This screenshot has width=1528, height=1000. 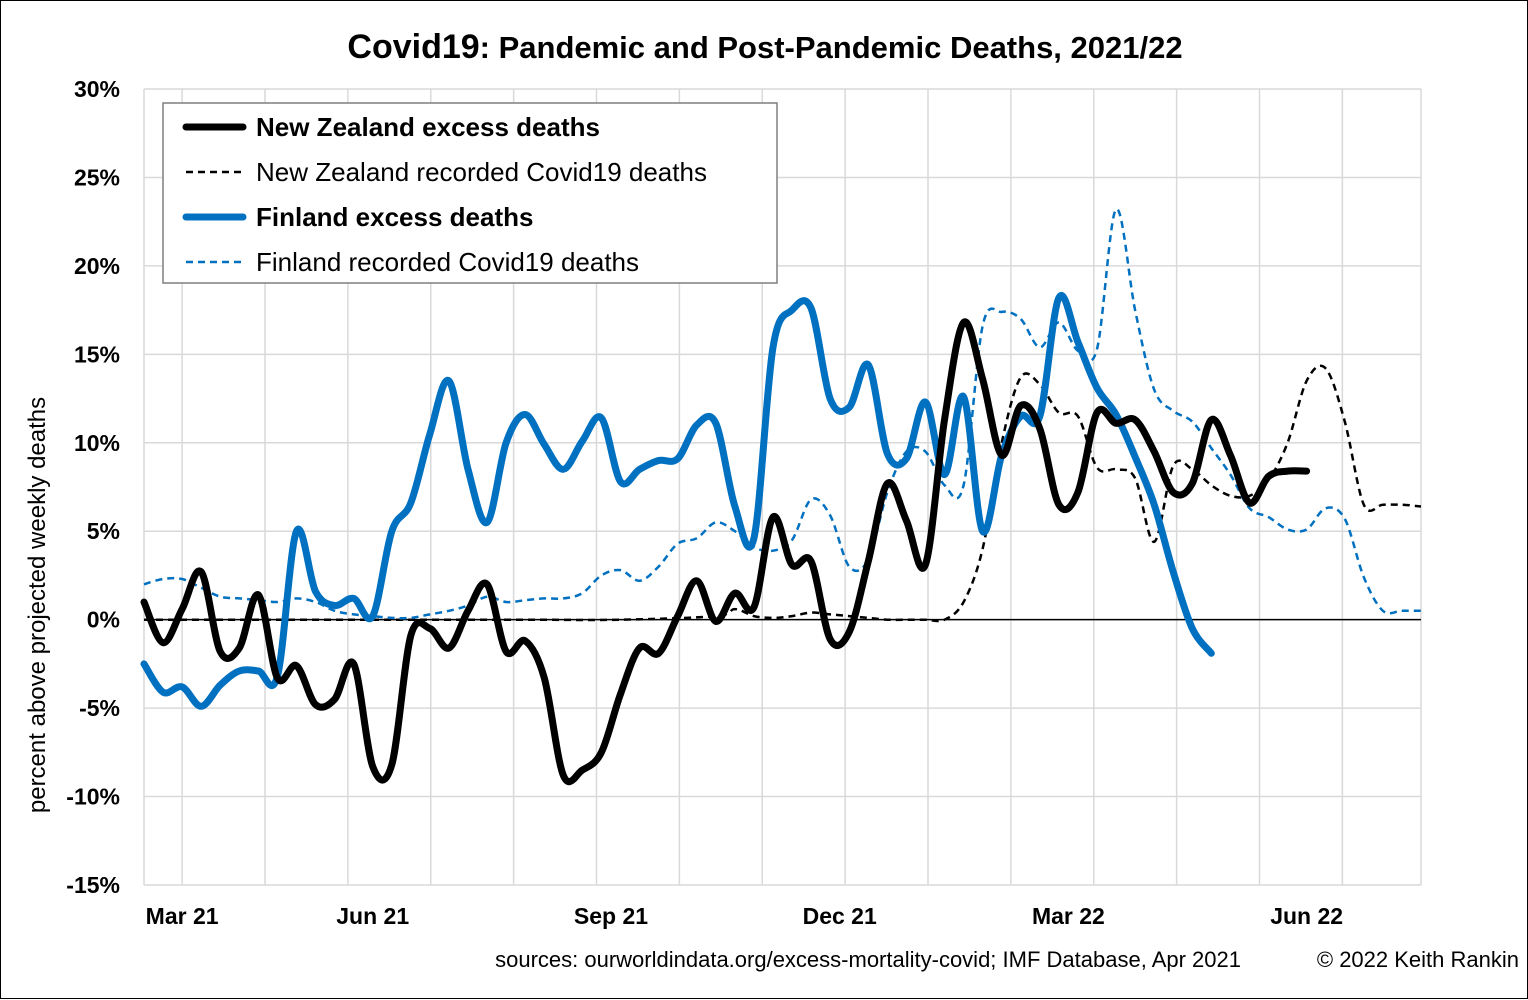 I want to click on y-tick-label: 30%, so click(x=97, y=89).